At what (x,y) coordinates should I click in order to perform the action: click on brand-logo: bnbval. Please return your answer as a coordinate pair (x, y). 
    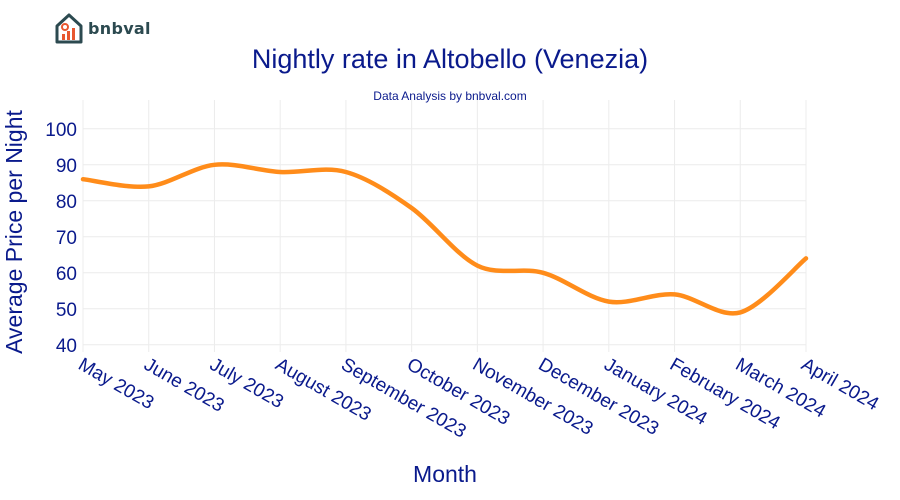
    Looking at the image, I should click on (102, 28).